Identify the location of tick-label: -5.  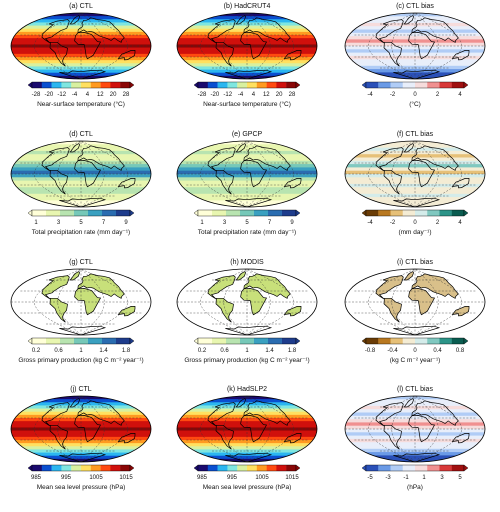
(370, 478).